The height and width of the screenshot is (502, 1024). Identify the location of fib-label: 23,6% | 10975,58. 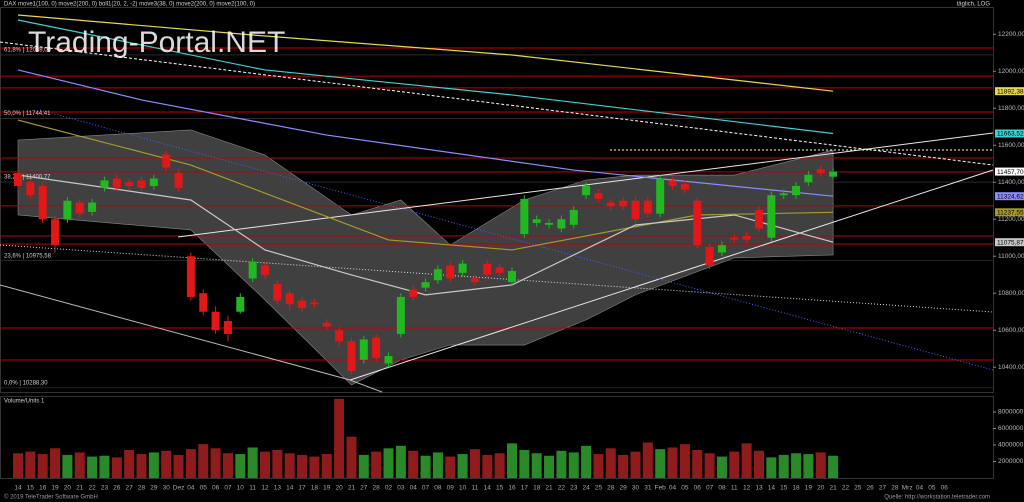
(28, 256).